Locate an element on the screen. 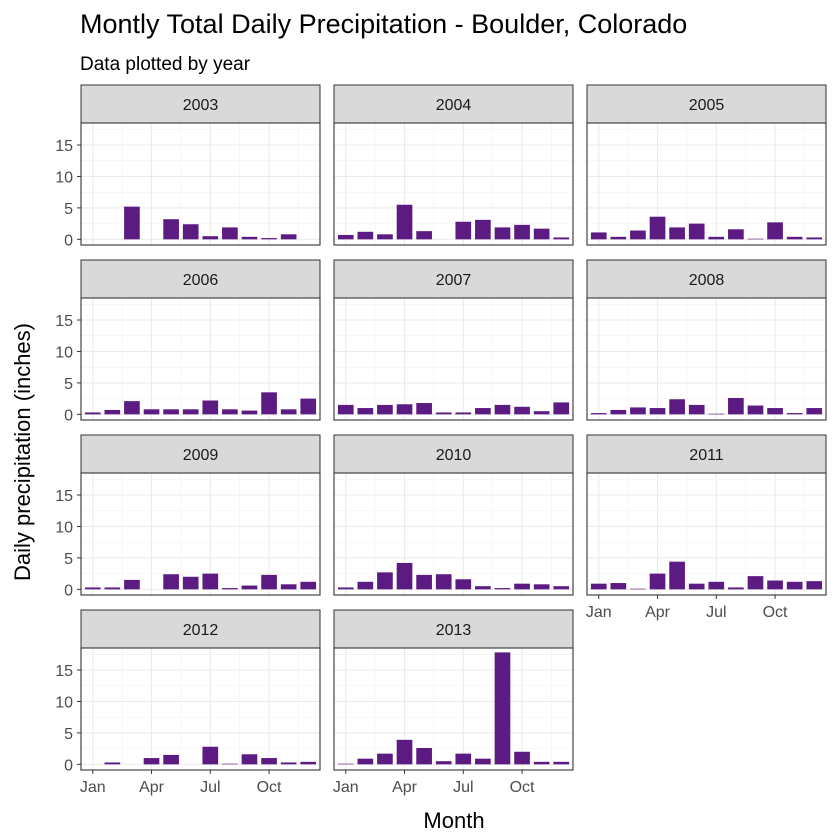 Image resolution: width=840 pixels, height=840 pixels. chart-subtitle: Data plotted by year is located at coordinates (165, 64).